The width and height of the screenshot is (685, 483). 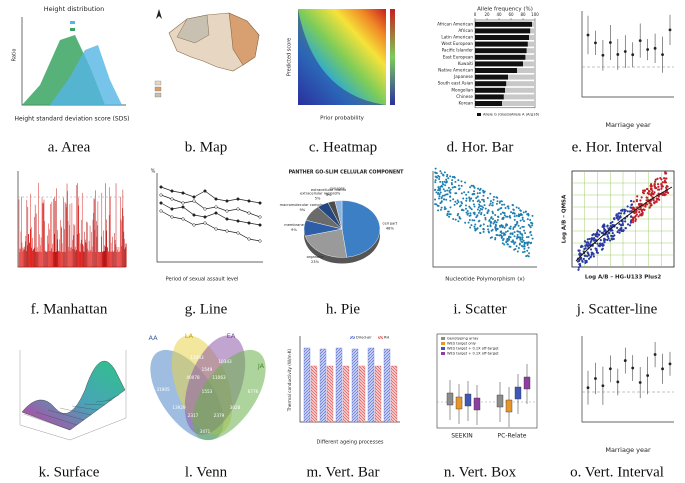 What do you see at coordinates (465, 103) in the screenshot?
I see `y-tick-label: Korean` at bounding box center [465, 103].